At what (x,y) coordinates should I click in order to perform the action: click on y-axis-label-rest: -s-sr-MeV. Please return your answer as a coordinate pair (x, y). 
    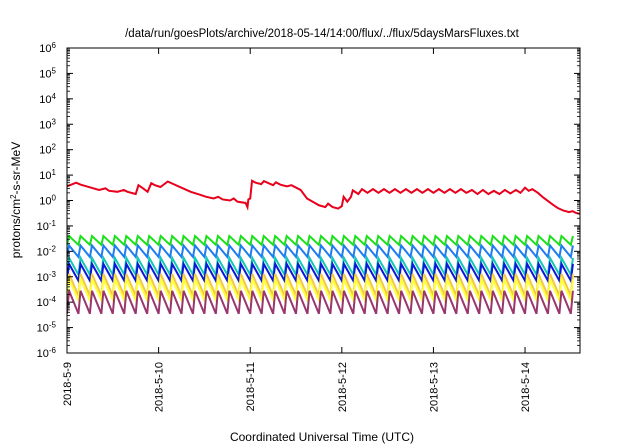
    Looking at the image, I should click on (16, 168).